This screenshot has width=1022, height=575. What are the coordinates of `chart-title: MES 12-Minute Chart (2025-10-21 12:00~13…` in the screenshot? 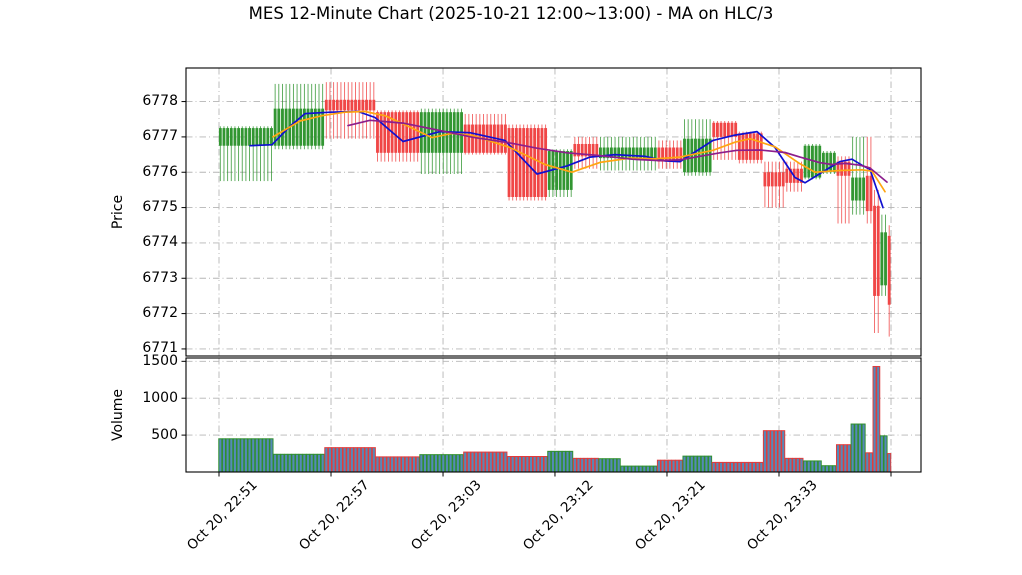 It's located at (511, 13).